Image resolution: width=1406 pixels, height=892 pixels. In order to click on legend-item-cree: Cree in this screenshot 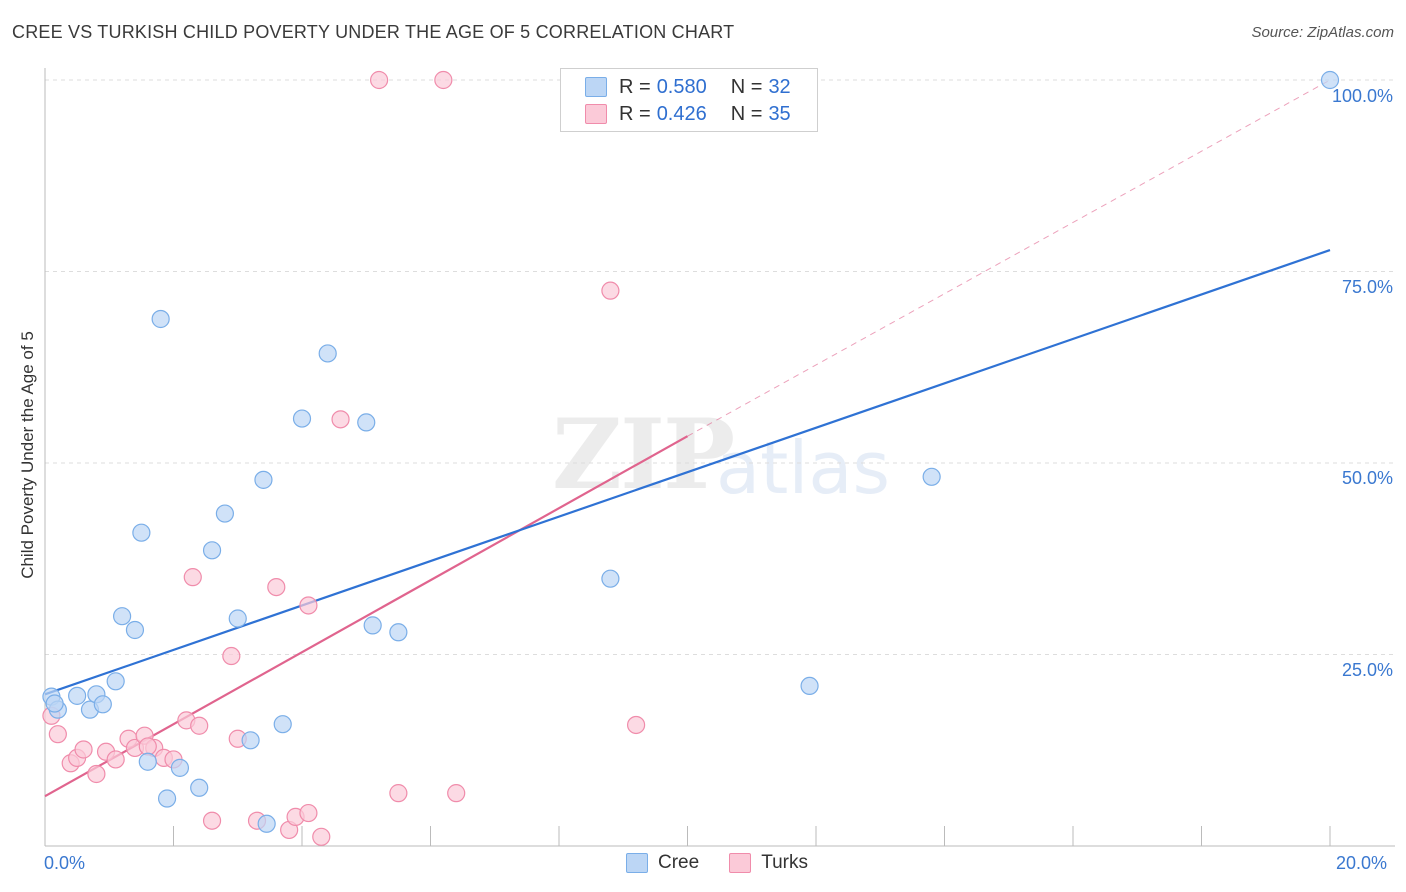, I will do `click(662, 863)`.